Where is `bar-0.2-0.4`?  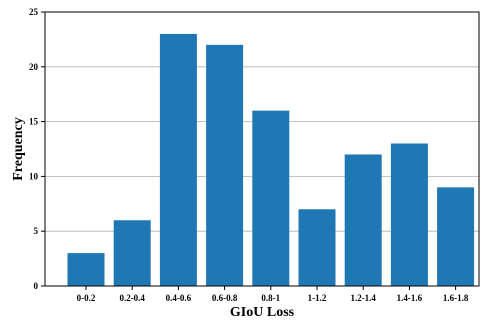
bar-0.2-0.4 is located at coordinates (132, 253).